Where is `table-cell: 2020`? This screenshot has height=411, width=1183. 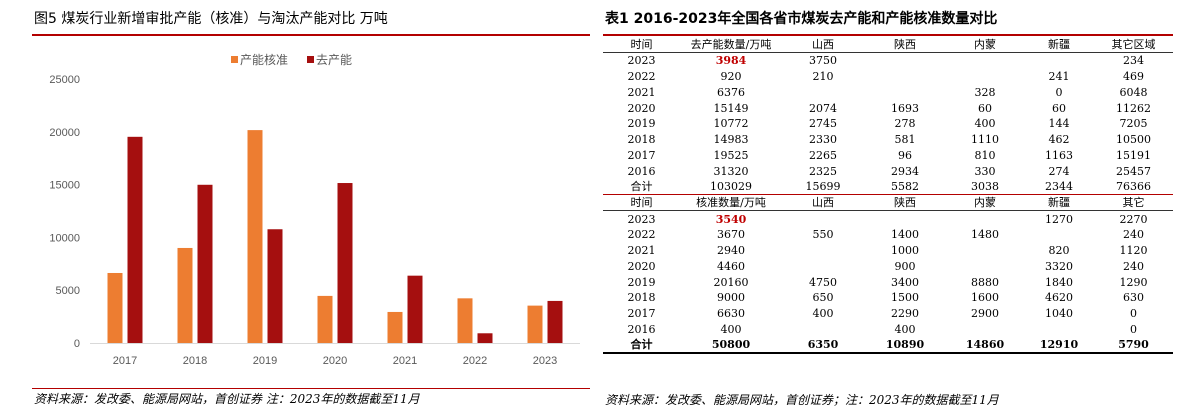 table-cell: 2020 is located at coordinates (641, 108).